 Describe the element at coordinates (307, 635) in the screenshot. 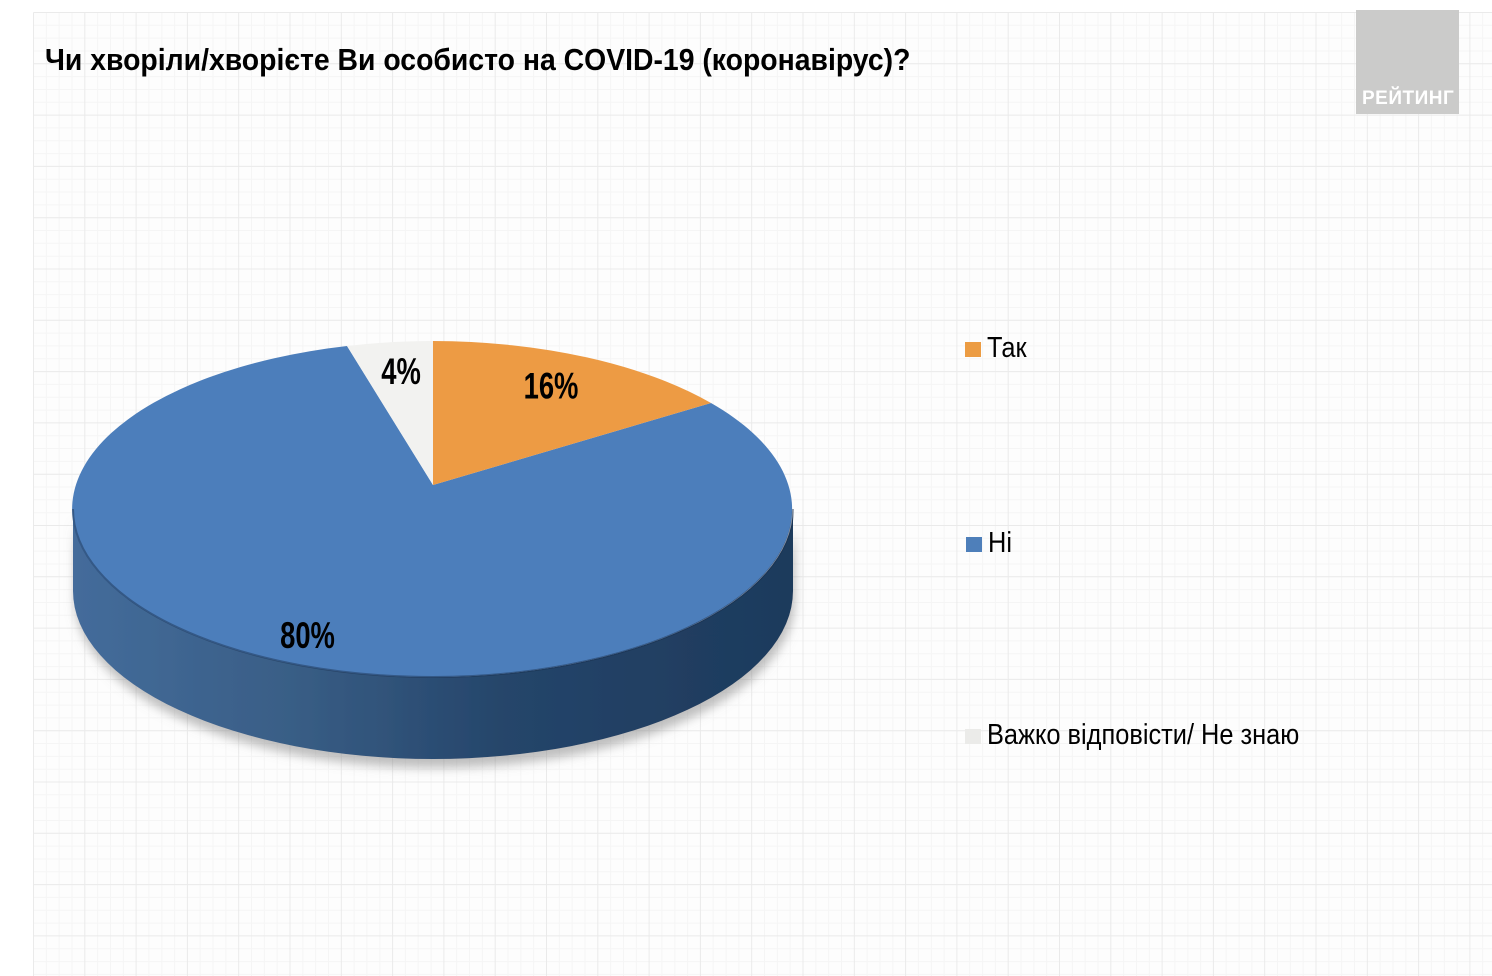

I see `svg-text: 80%` at that location.